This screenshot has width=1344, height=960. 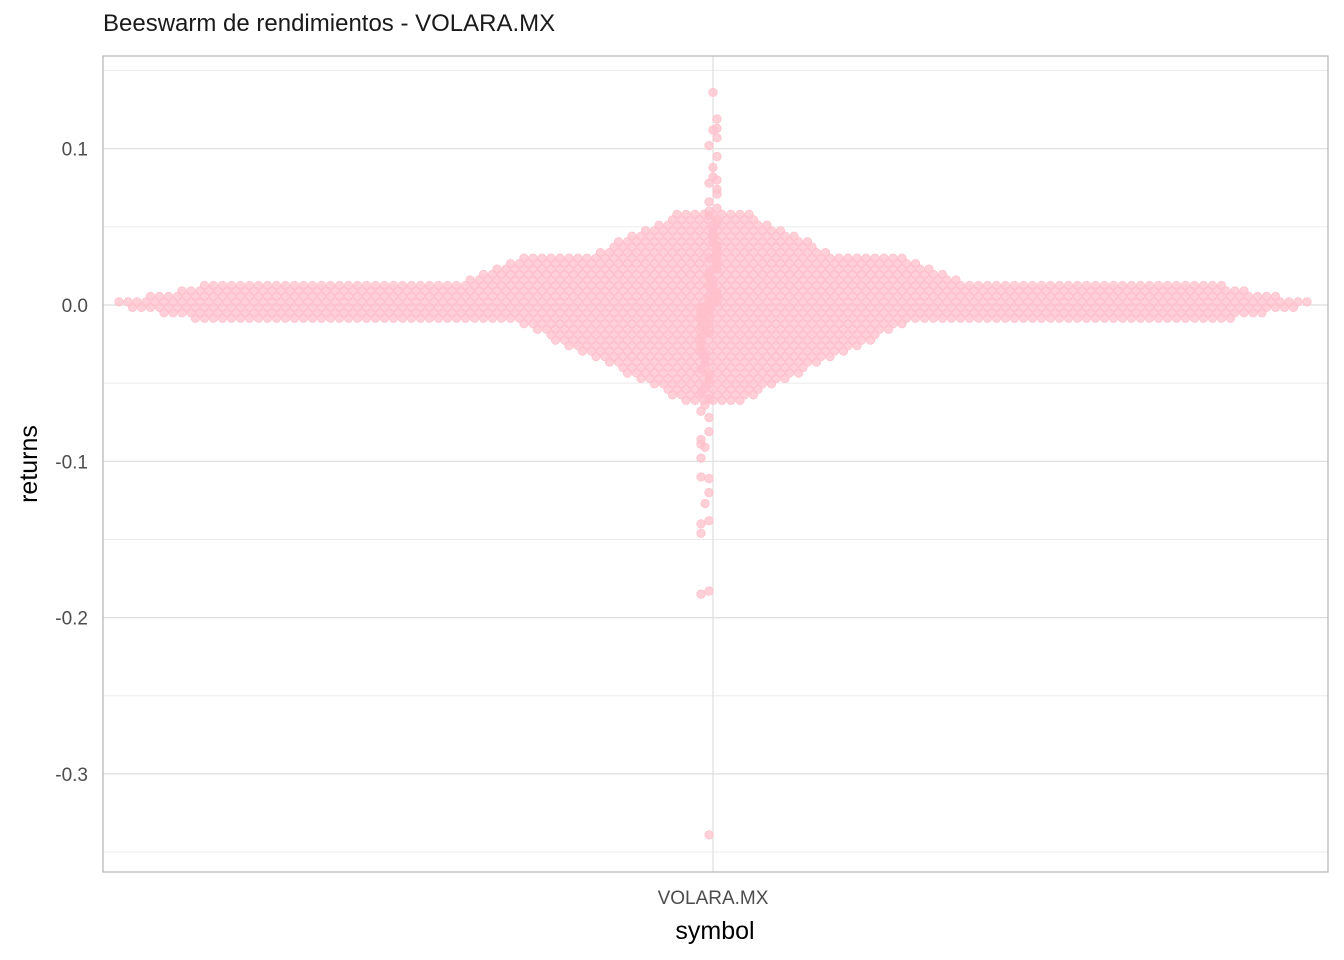 What do you see at coordinates (714, 931) in the screenshot?
I see `x-axis-title: symbol` at bounding box center [714, 931].